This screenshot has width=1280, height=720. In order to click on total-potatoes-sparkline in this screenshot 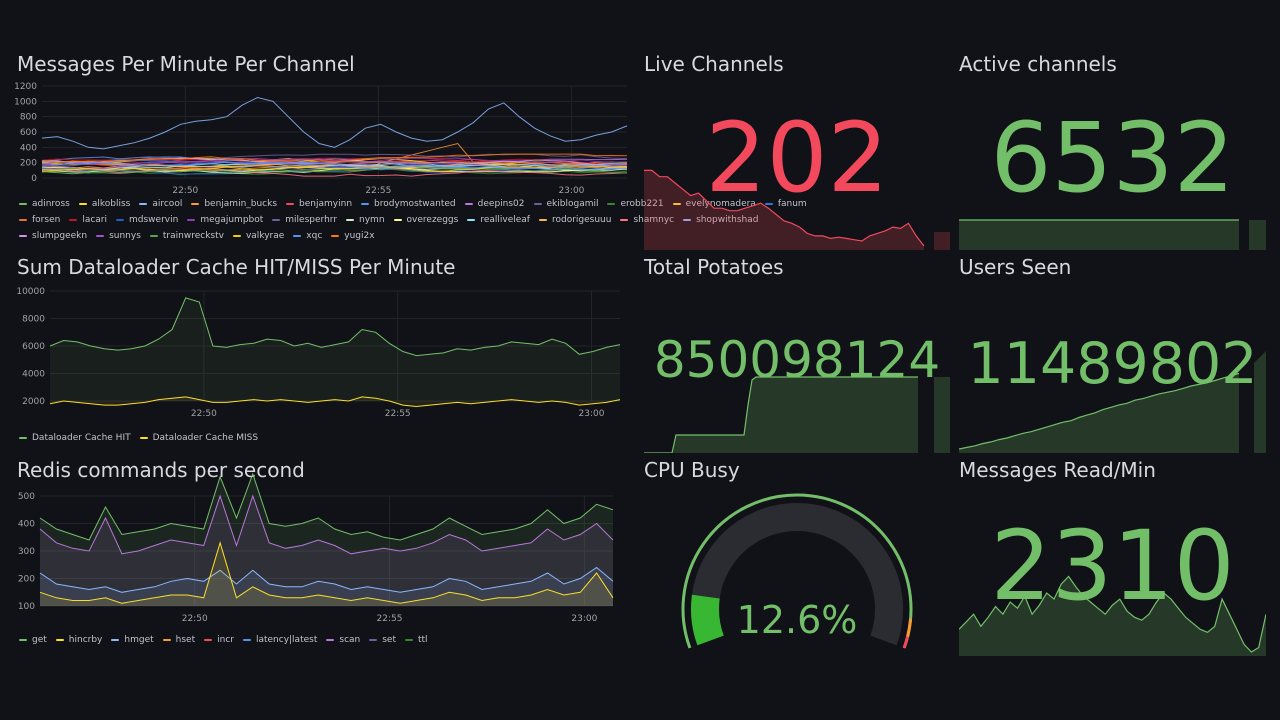, I will do `click(797, 414)`.